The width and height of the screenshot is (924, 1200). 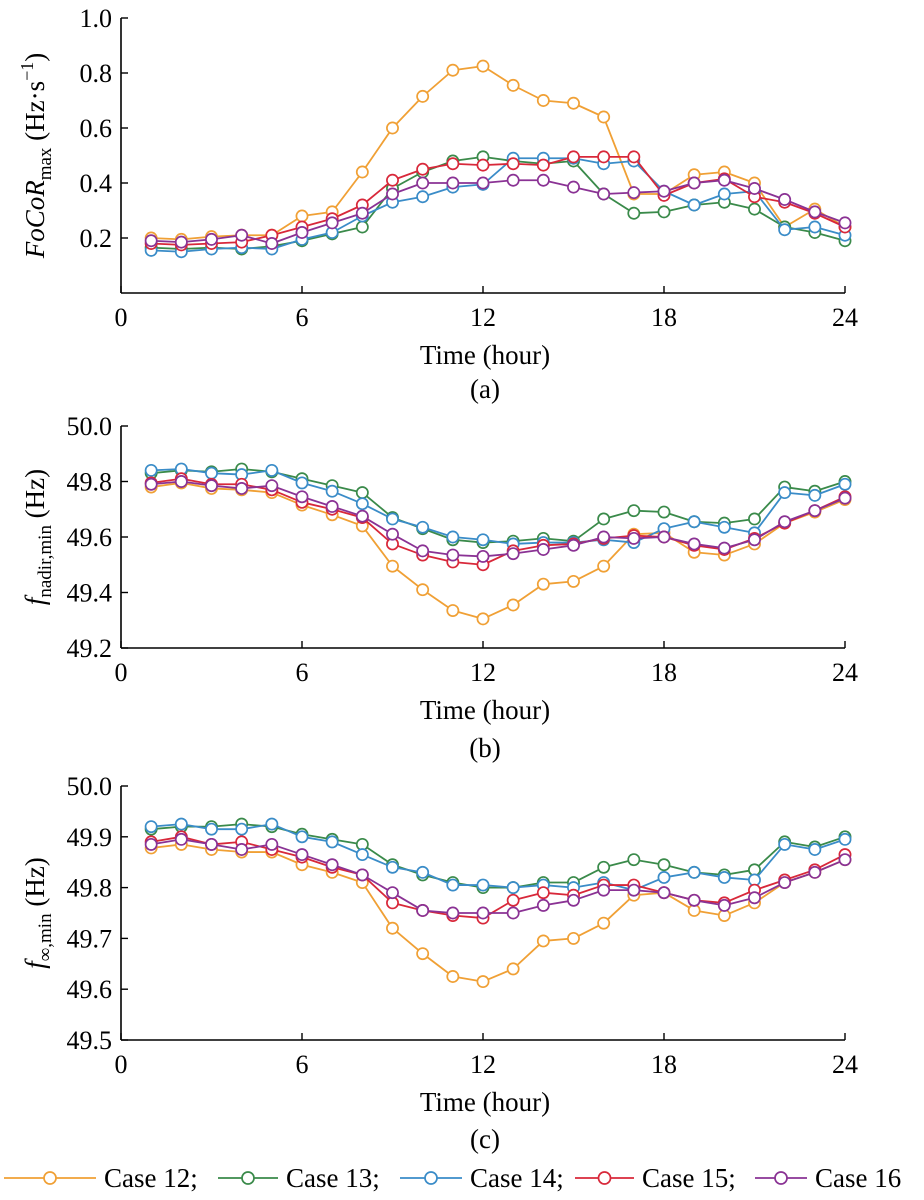 What do you see at coordinates (299, 1178) in the screenshot?
I see `legend-item-2: Case 13;` at bounding box center [299, 1178].